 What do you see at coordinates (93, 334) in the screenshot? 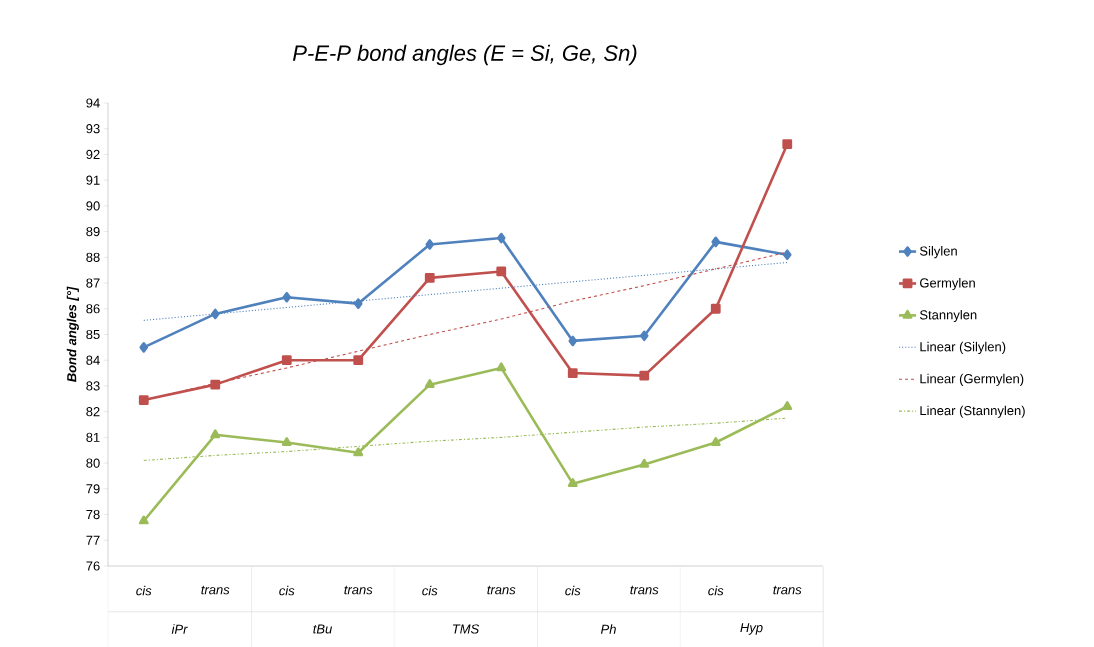
I see `y-tick-label: 85` at bounding box center [93, 334].